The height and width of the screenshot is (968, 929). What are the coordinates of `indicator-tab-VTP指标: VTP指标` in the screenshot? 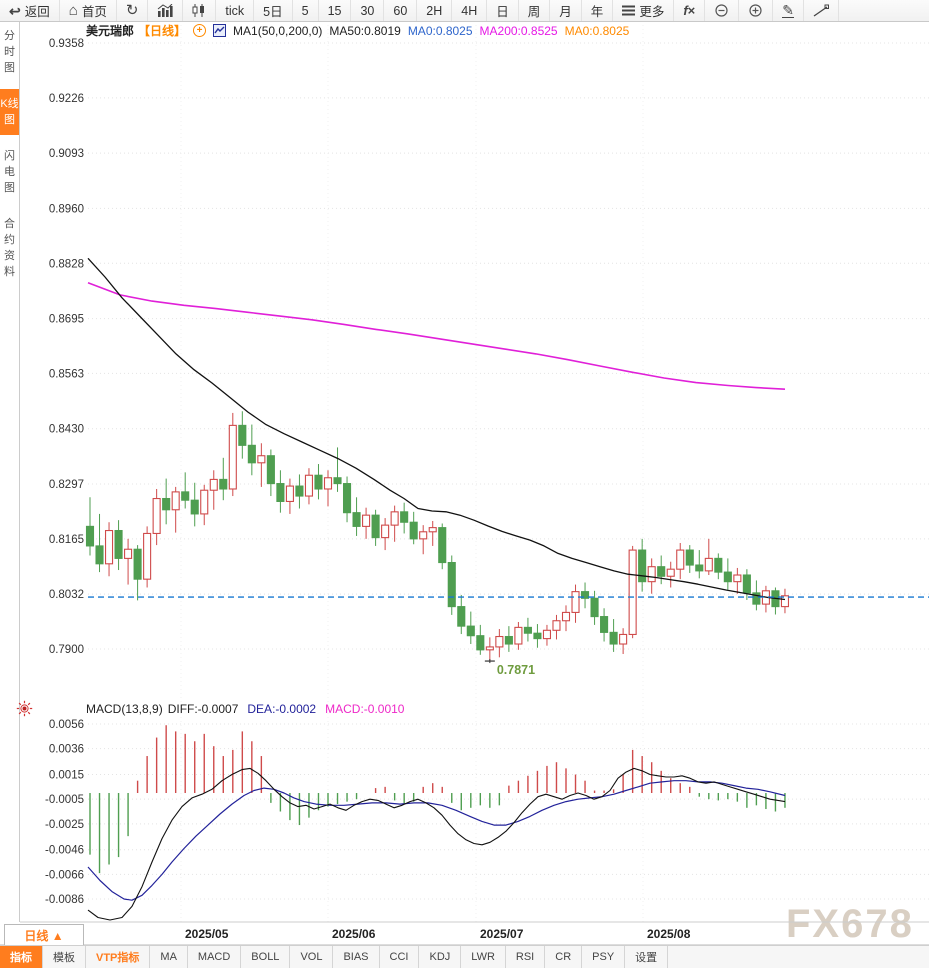 It's located at (118, 957).